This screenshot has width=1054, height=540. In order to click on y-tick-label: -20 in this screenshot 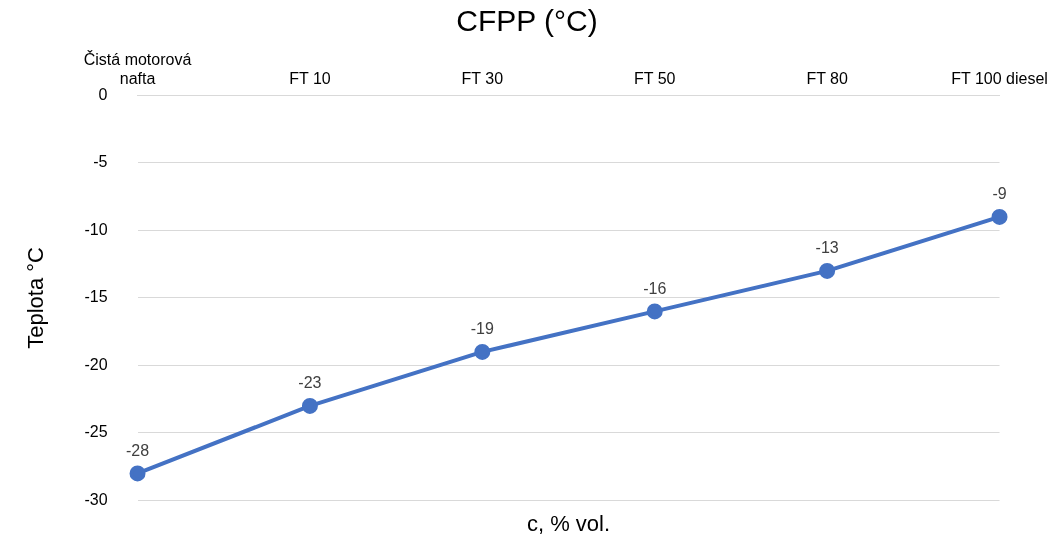, I will do `click(96, 364)`.